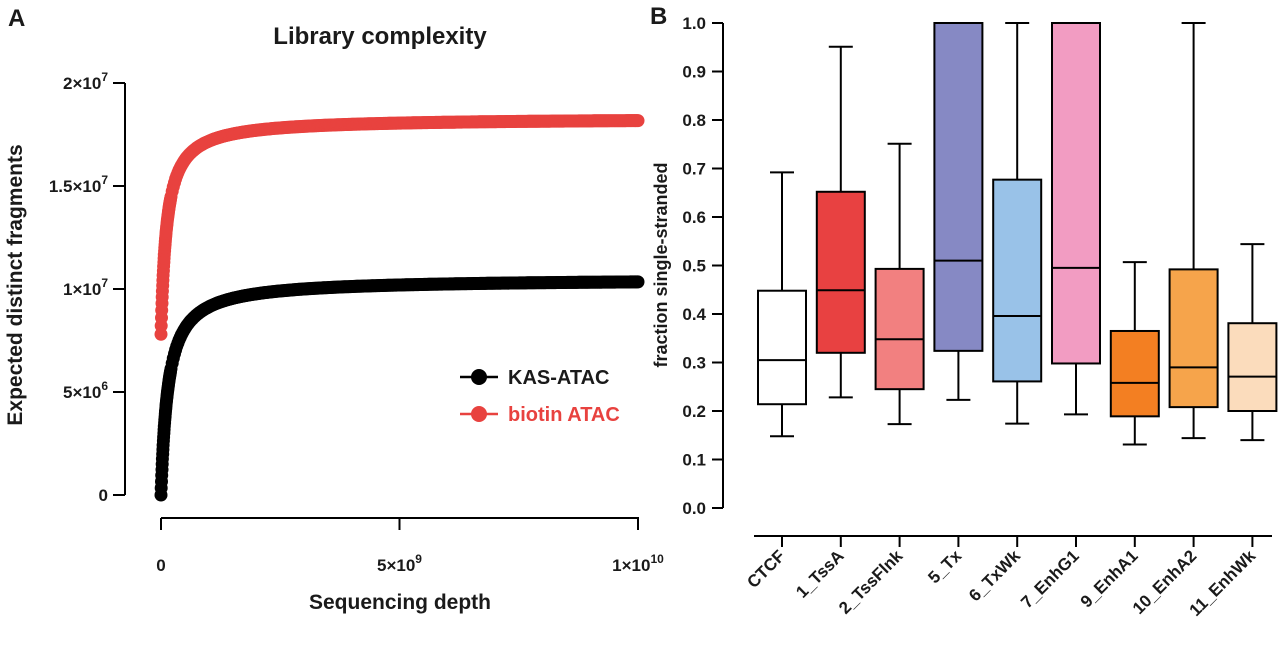 This screenshot has width=1280, height=646. Describe the element at coordinates (694, 314) in the screenshot. I see `y-tick-label-b: 0.4` at that location.